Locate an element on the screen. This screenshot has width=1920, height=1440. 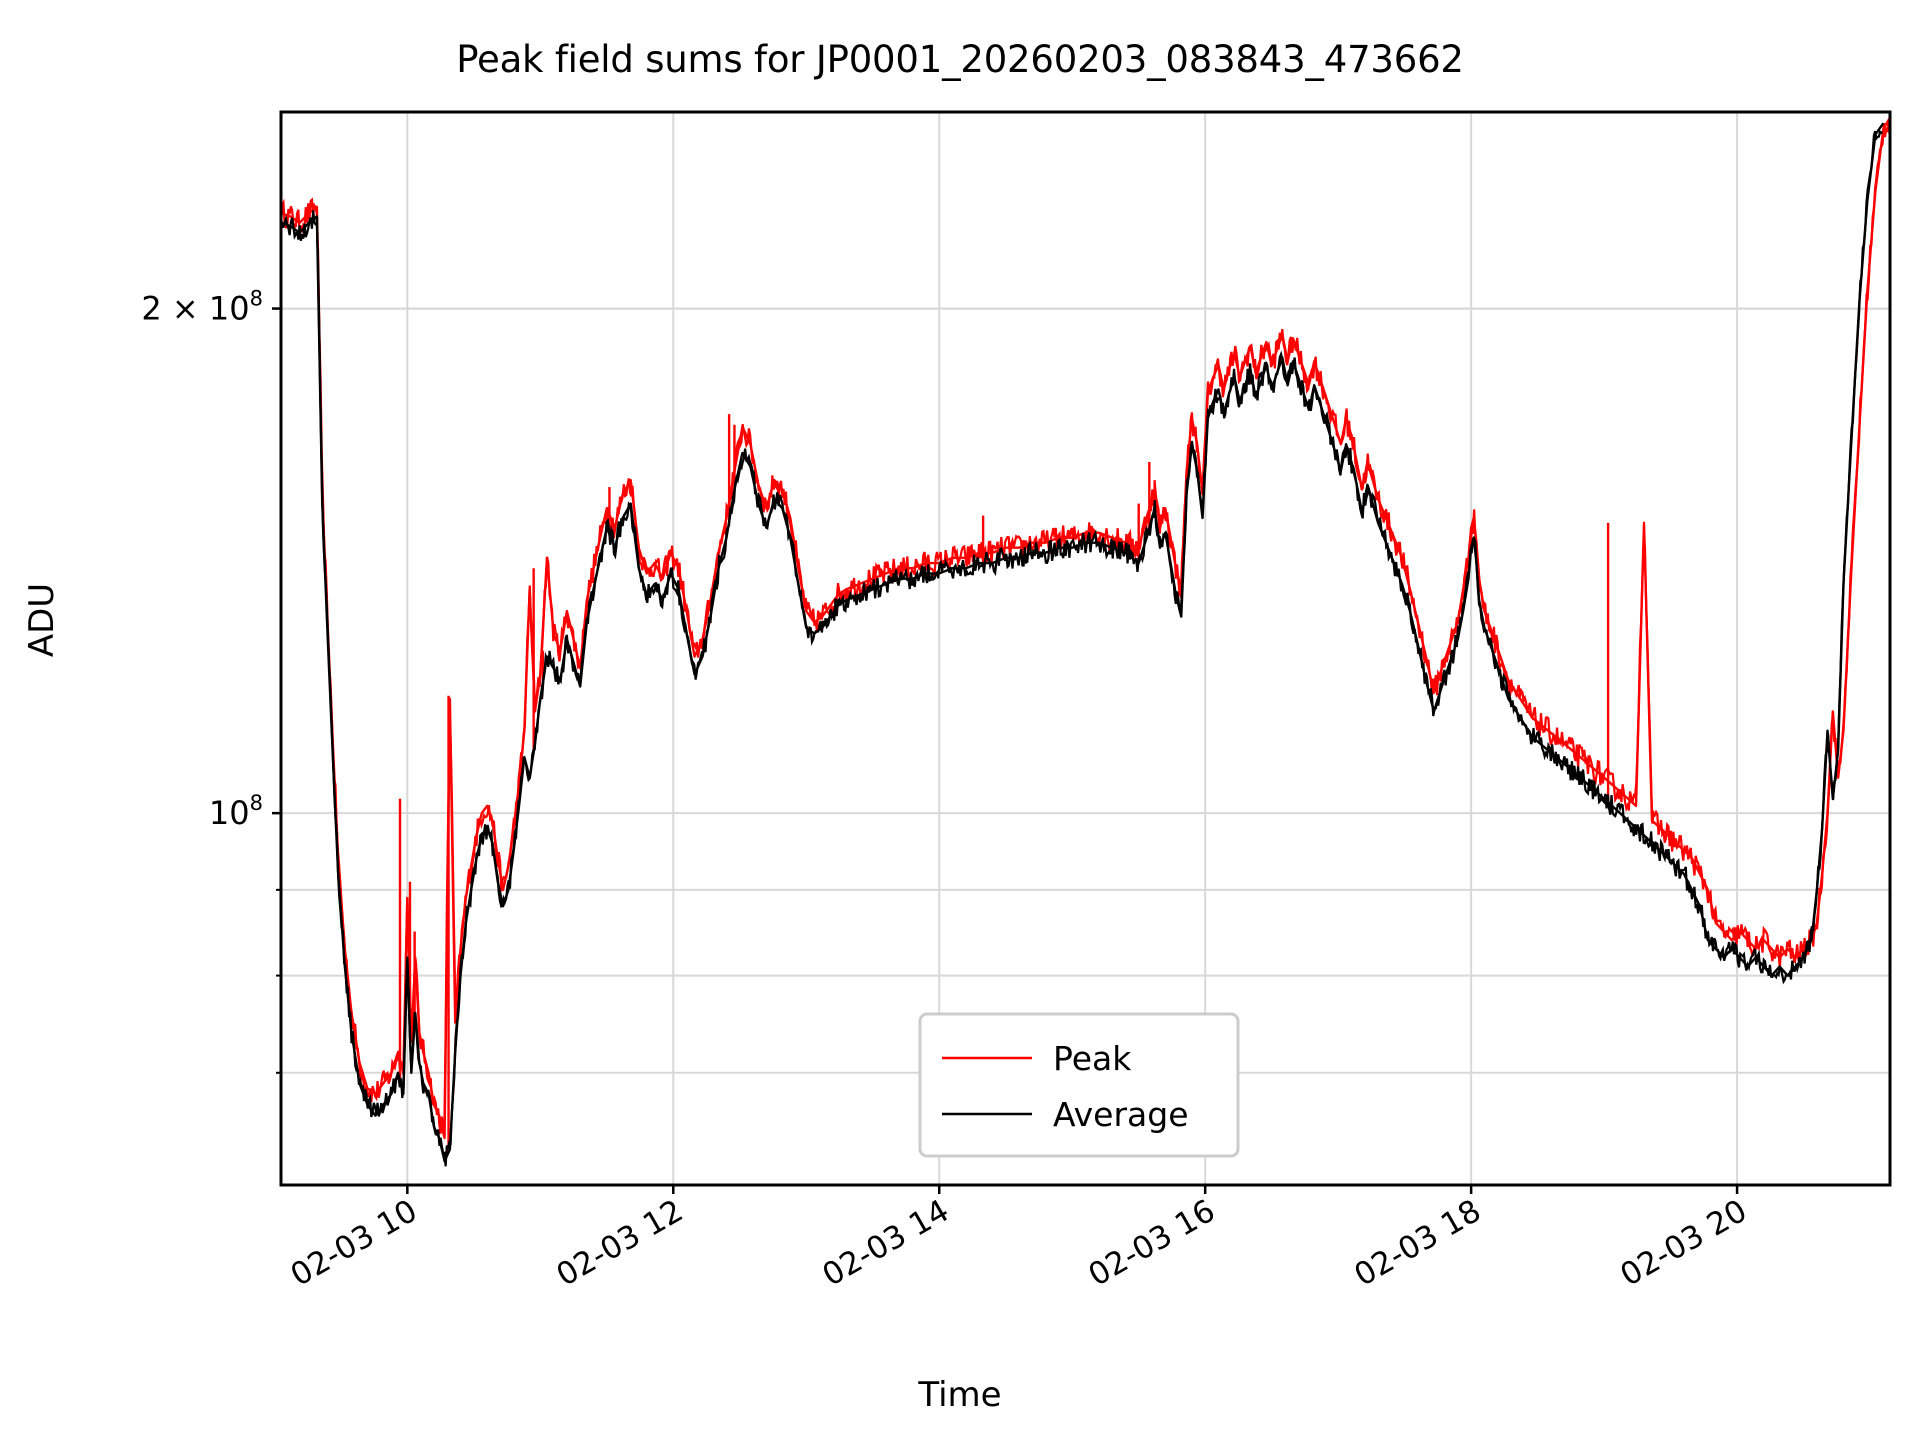
y-tick-labels: 2 × 108 108 is located at coordinates (202, 560).